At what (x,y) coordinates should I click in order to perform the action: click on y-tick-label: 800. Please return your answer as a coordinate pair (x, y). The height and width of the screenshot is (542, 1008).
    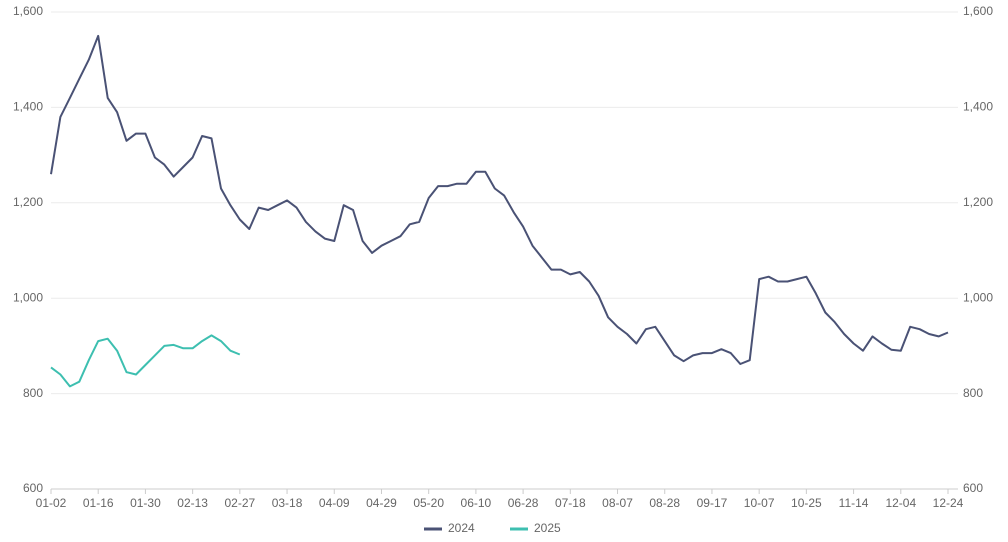
    Looking at the image, I should click on (33, 393).